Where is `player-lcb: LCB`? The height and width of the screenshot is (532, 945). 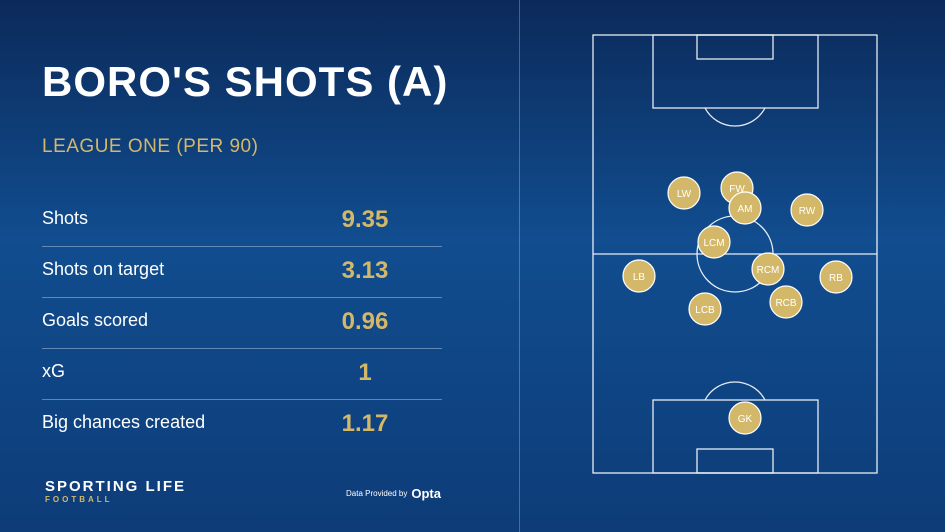
player-lcb: LCB is located at coordinates (705, 309).